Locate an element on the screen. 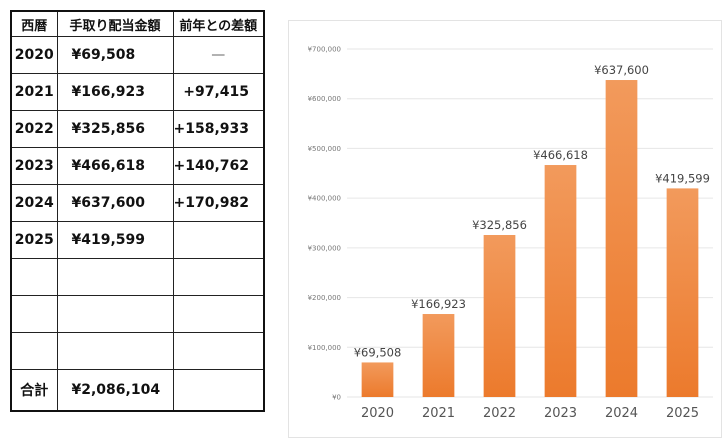 Image resolution: width=728 pixels, height=442 pixels. y-tick-label: ¥0 is located at coordinates (336, 398).